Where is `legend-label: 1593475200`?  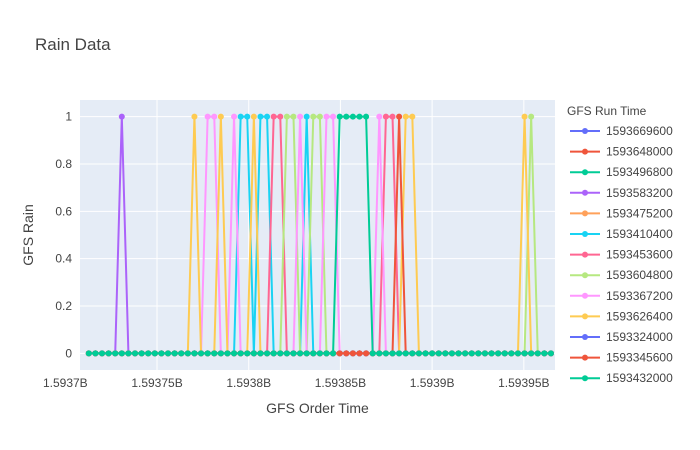
legend-label: 1593475200 is located at coordinates (639, 213).